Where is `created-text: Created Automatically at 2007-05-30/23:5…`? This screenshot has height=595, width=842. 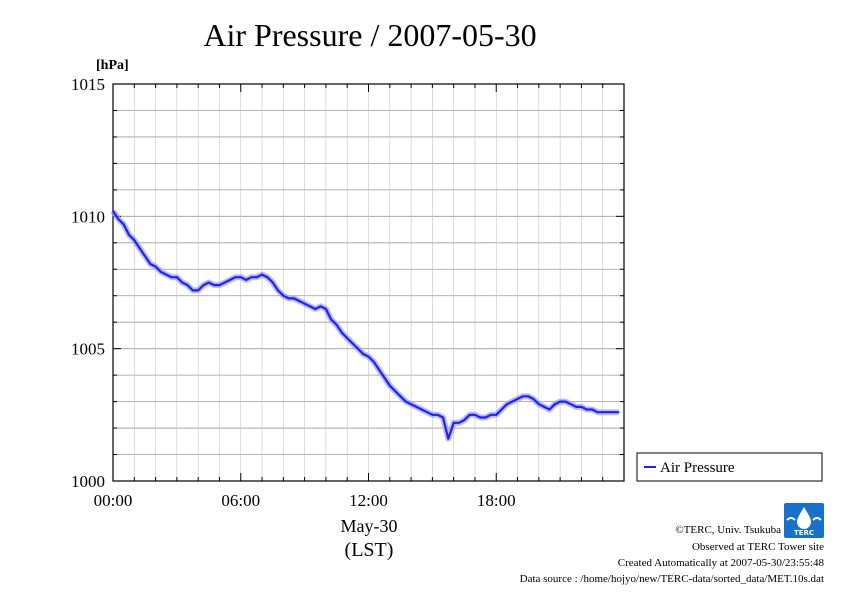 created-text: Created Automatically at 2007-05-30/23:5… is located at coordinates (721, 563).